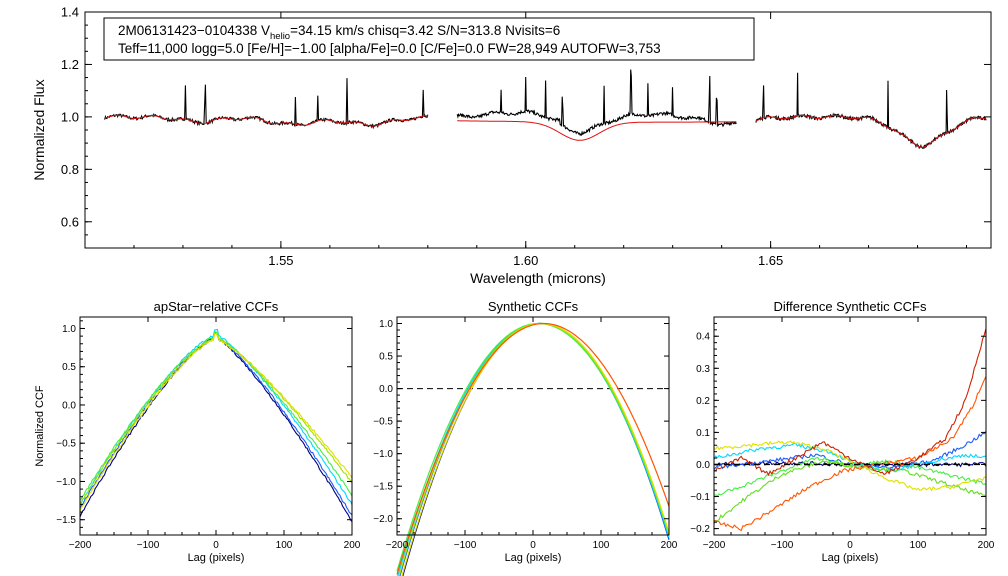 The width and height of the screenshot is (1008, 576). What do you see at coordinates (70, 116) in the screenshot?
I see `spectrum-ytick-label: 1.0` at bounding box center [70, 116].